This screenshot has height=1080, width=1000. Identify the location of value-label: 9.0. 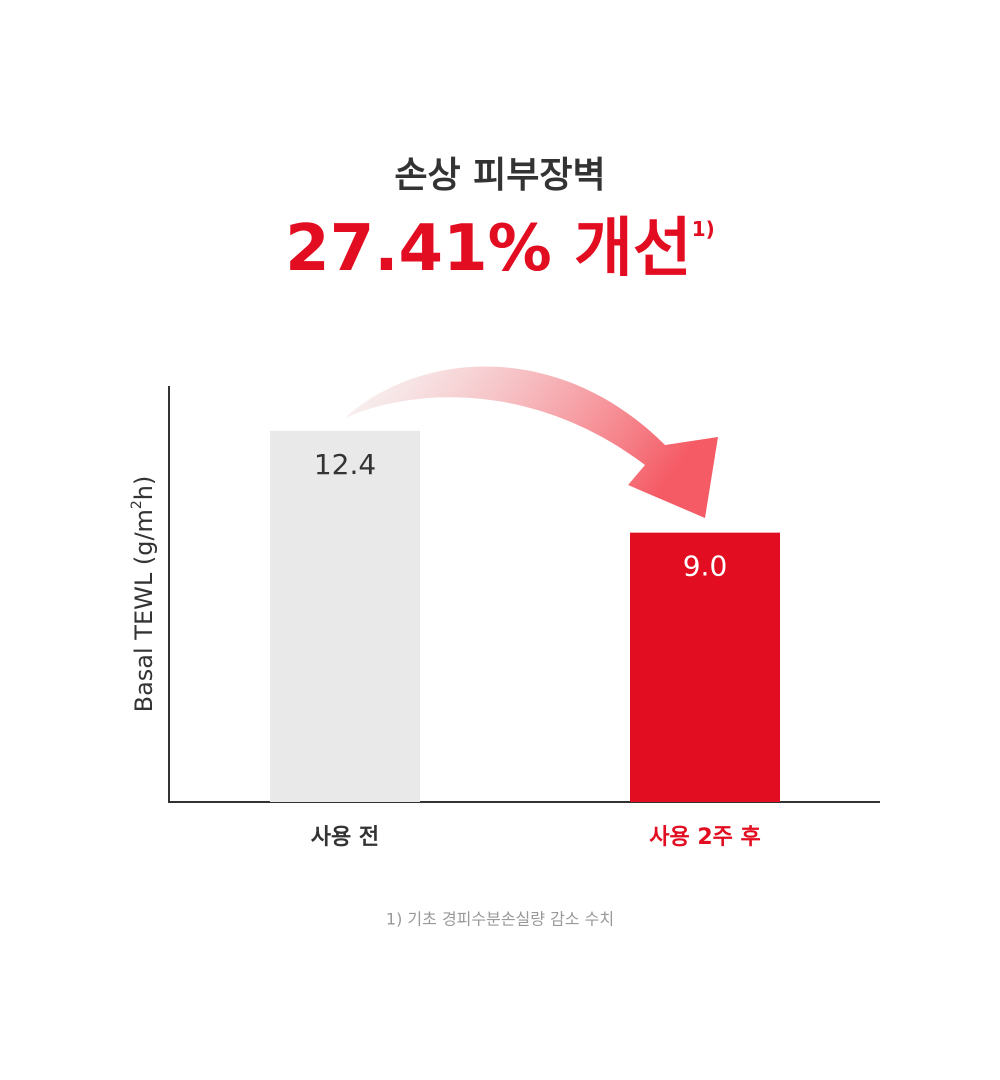
(705, 566).